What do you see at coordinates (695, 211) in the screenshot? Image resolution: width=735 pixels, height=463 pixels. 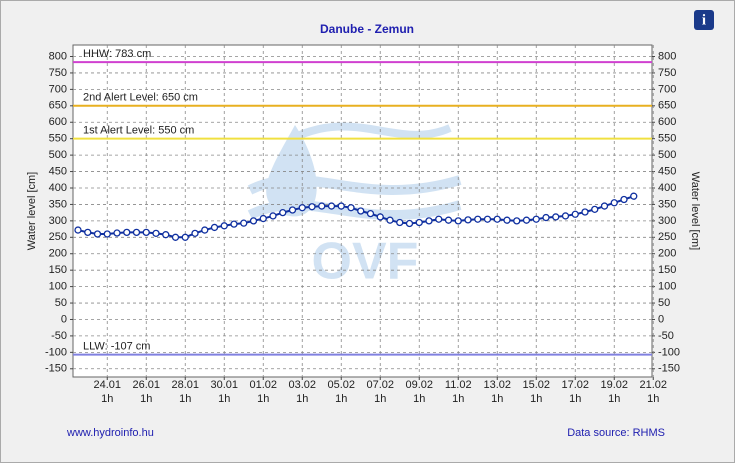 I see `y2-axis-label: Water level [cm]` at bounding box center [695, 211].